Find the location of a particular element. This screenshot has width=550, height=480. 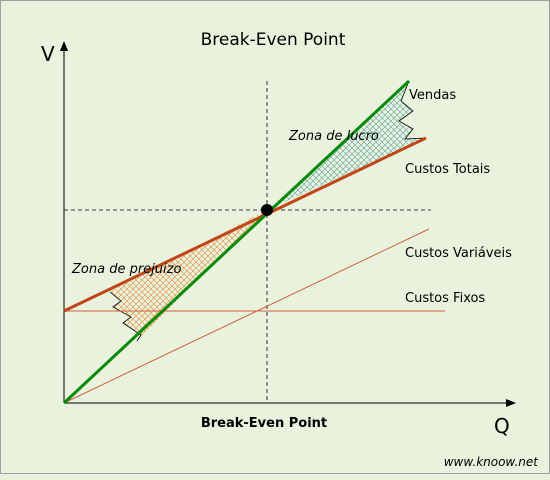

label-custos-fixos: Custos Fixos is located at coordinates (445, 298).